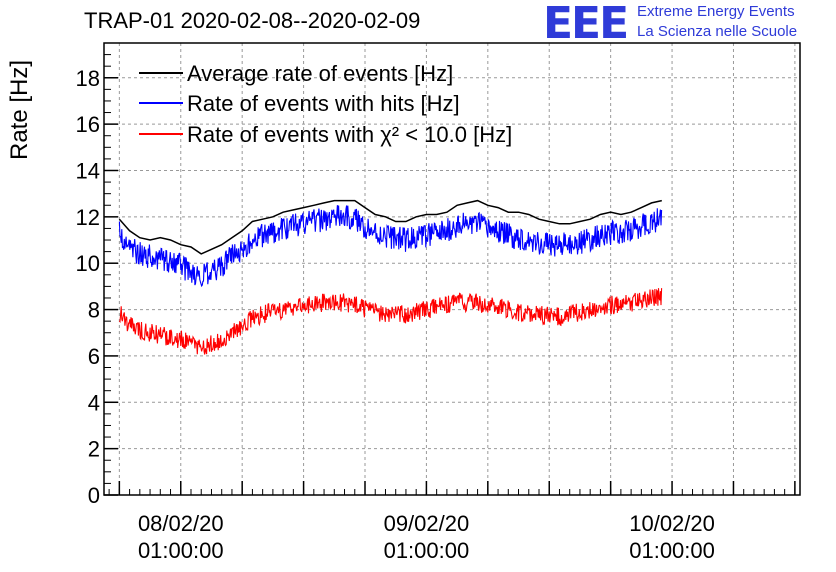 The width and height of the screenshot is (836, 572). What do you see at coordinates (88, 217) in the screenshot?
I see `y-tick-label: 12` at bounding box center [88, 217].